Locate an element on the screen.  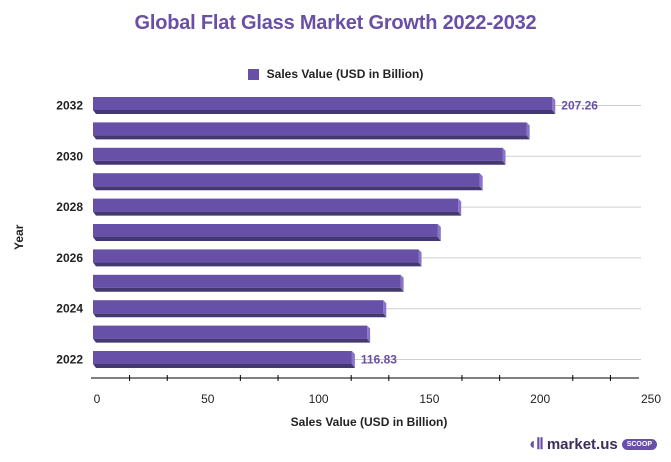
legend-label: Sales Value (USD in Billion) is located at coordinates (345, 74).